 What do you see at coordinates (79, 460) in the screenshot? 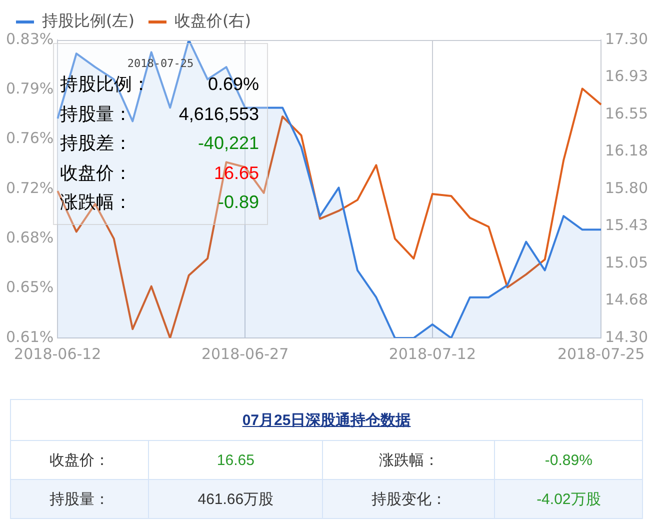
I see `text: 收盘价：` at bounding box center [79, 460].